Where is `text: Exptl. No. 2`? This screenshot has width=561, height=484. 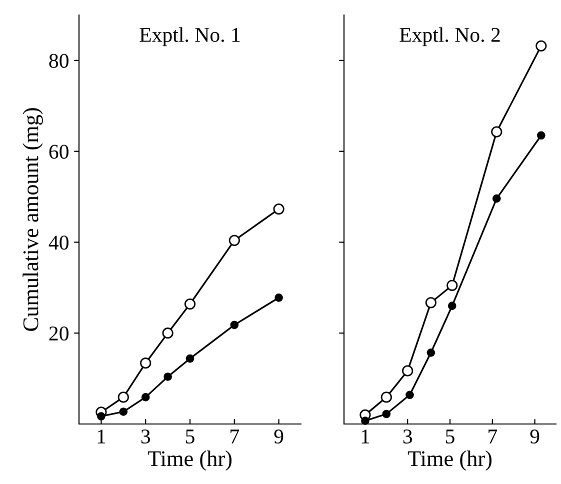
text: Exptl. No. 2 is located at coordinates (450, 36).